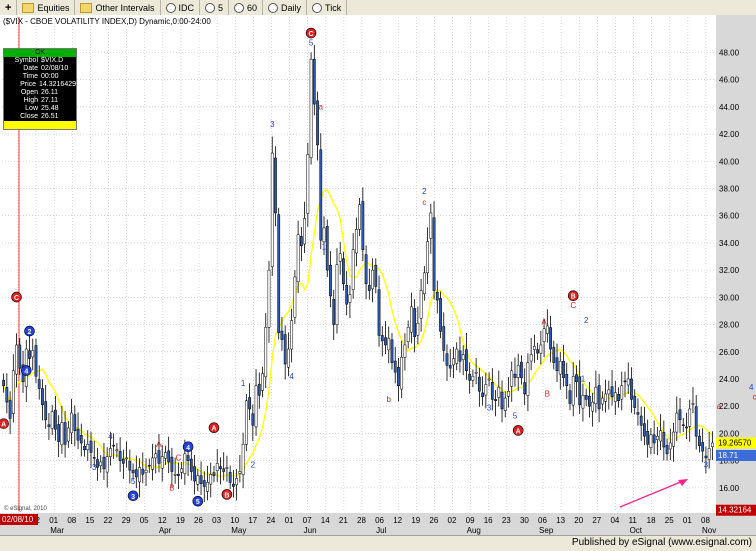  I want to click on toolbar-idc: IDC, so click(180, 7).